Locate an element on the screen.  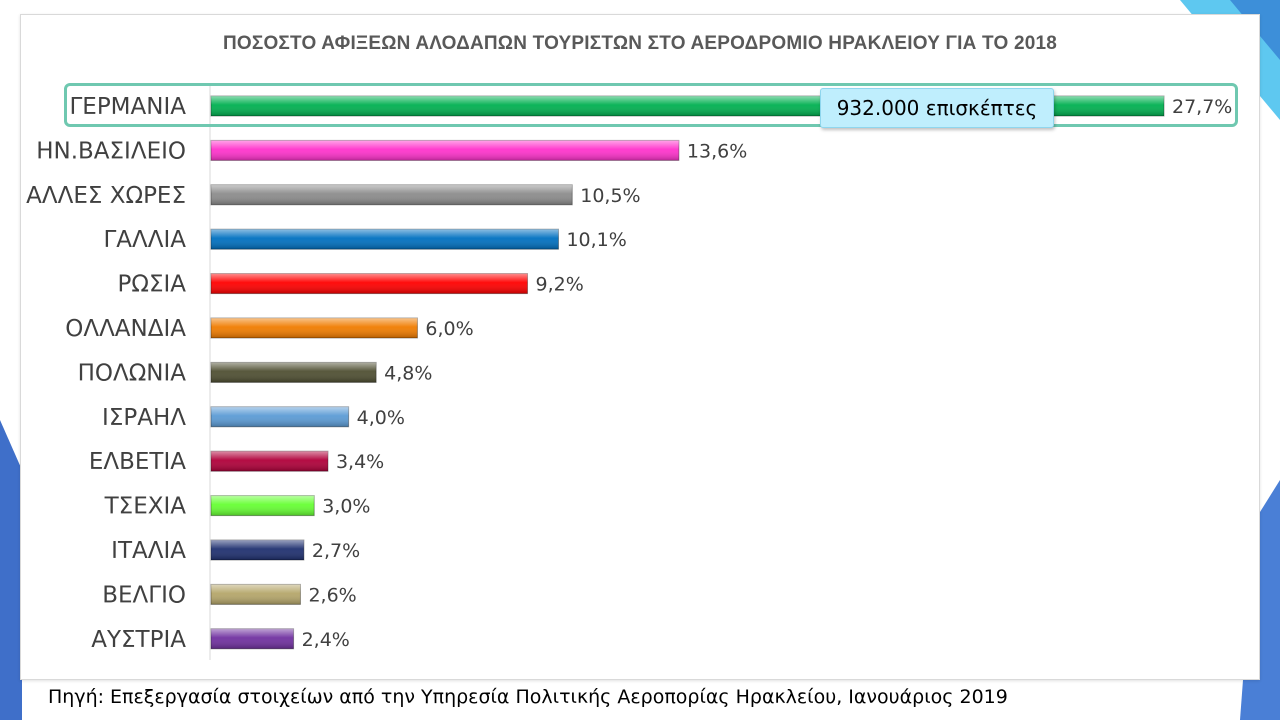
category-label: ΑΛΛΕΣ ΧΩΡΕΣ is located at coordinates (106, 196).